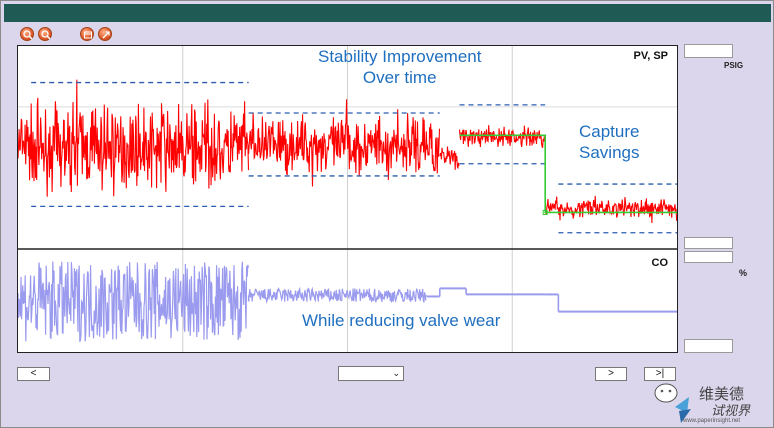 This screenshot has width=774, height=428. I want to click on watermark-text: 维美德, so click(722, 394).